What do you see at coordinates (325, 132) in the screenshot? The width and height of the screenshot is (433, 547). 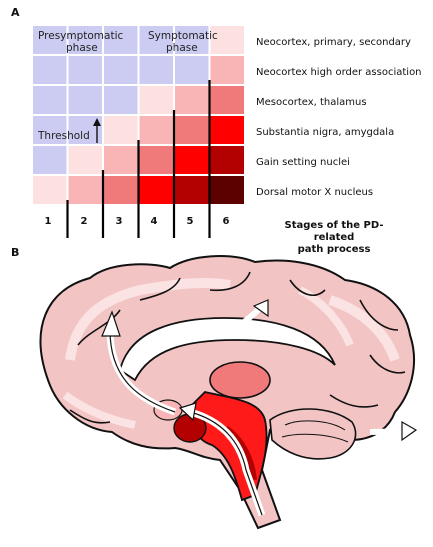 I see `row-label-4: Substantia nigra, amygdala` at bounding box center [325, 132].